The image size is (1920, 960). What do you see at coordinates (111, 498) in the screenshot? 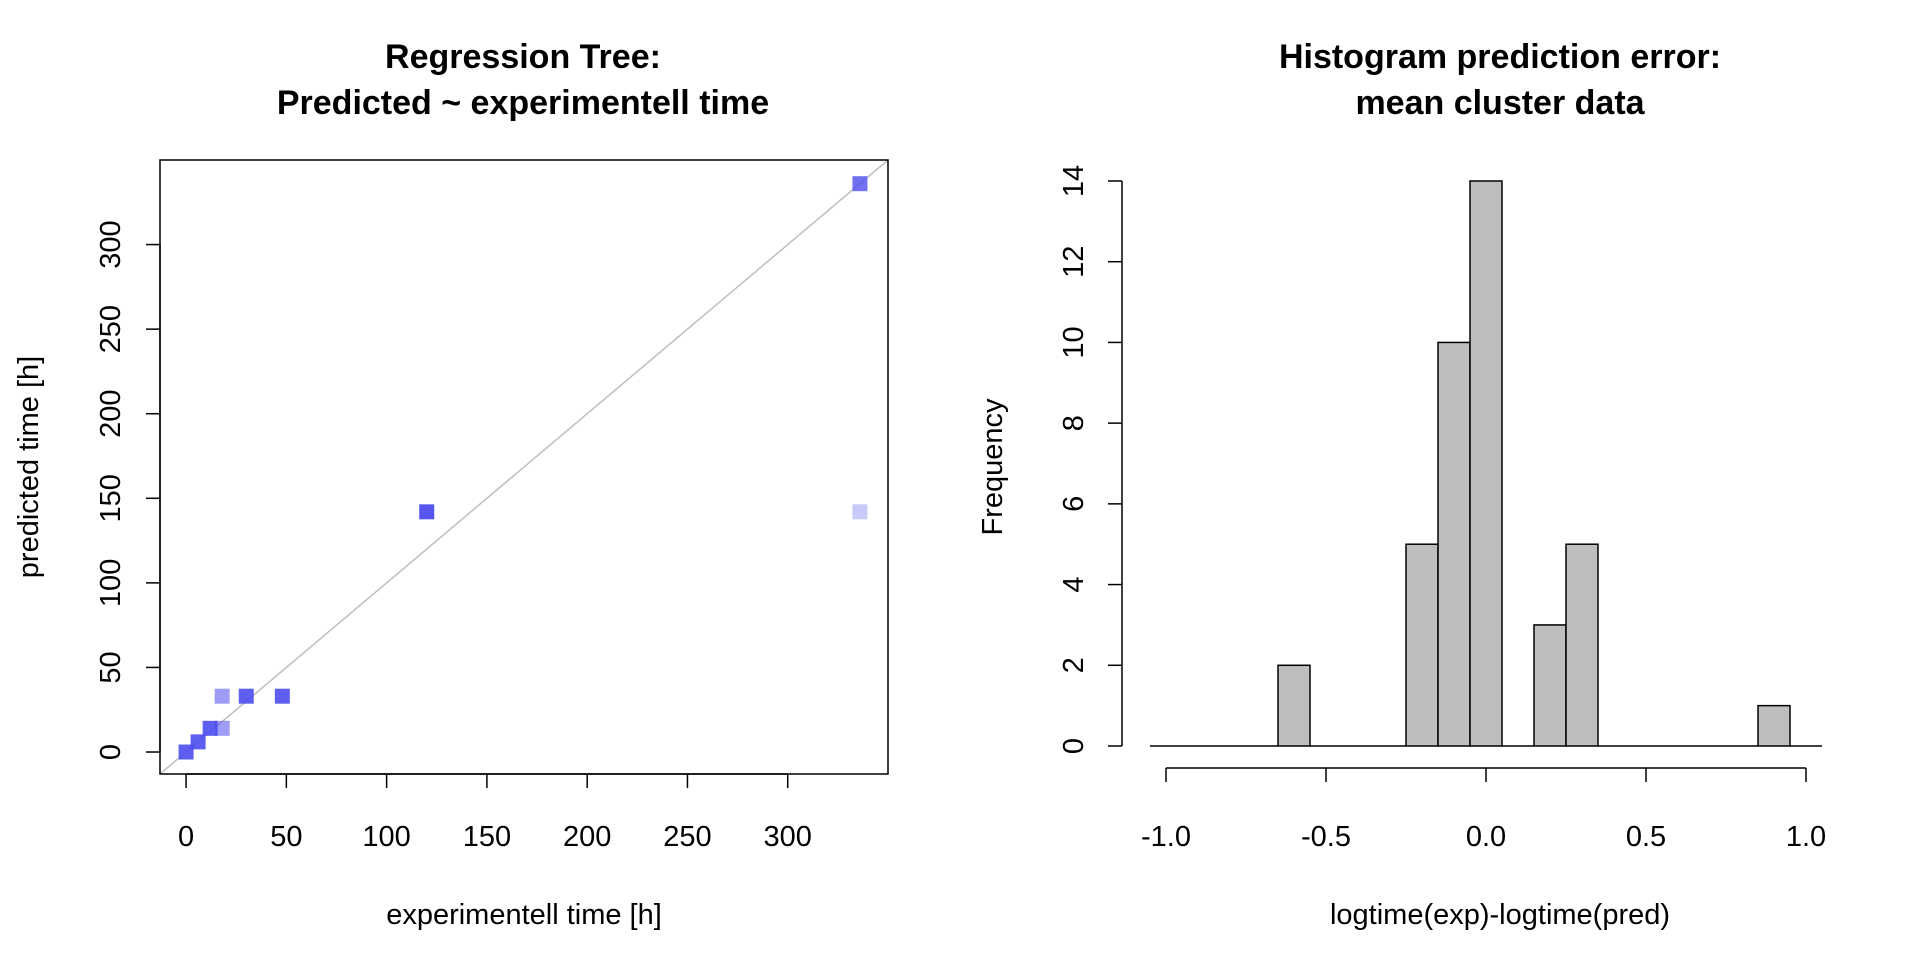
I see `scatter-y-tick-label: 150` at bounding box center [111, 498].